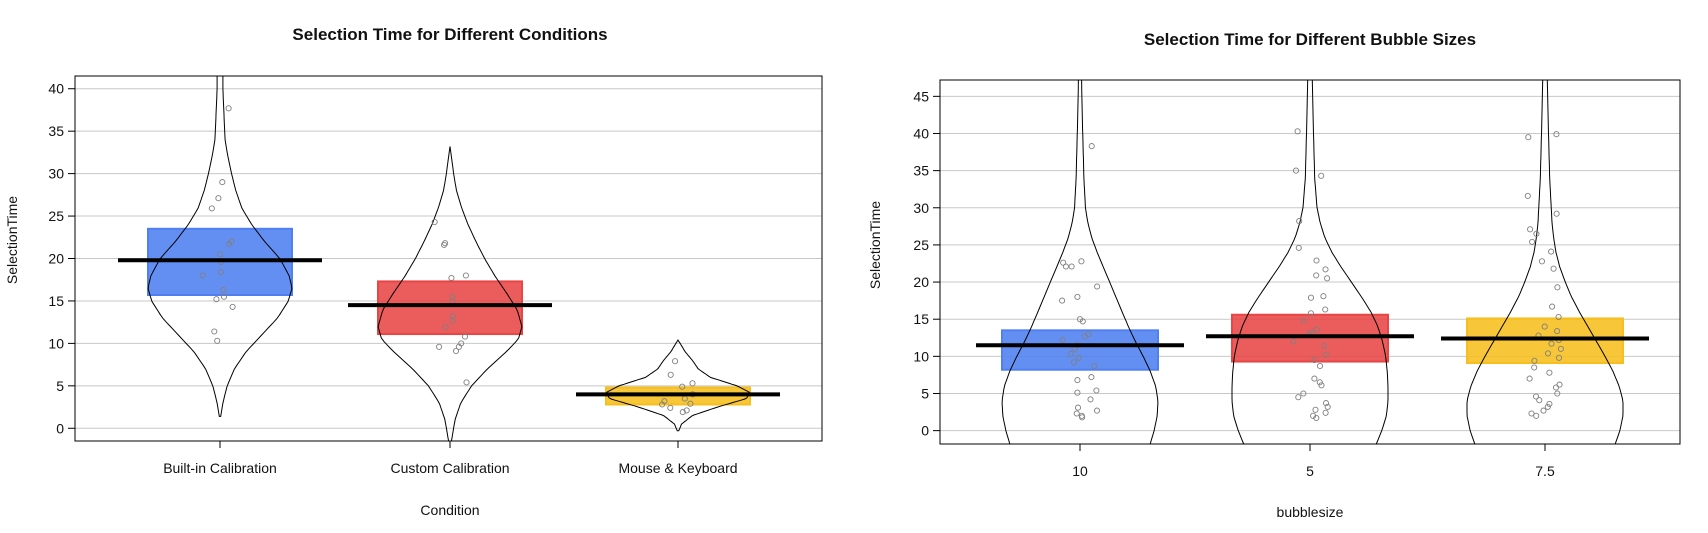 Image resolution: width=1708 pixels, height=533 pixels. I want to click on x-axis-label: bubblesize, so click(1310, 512).